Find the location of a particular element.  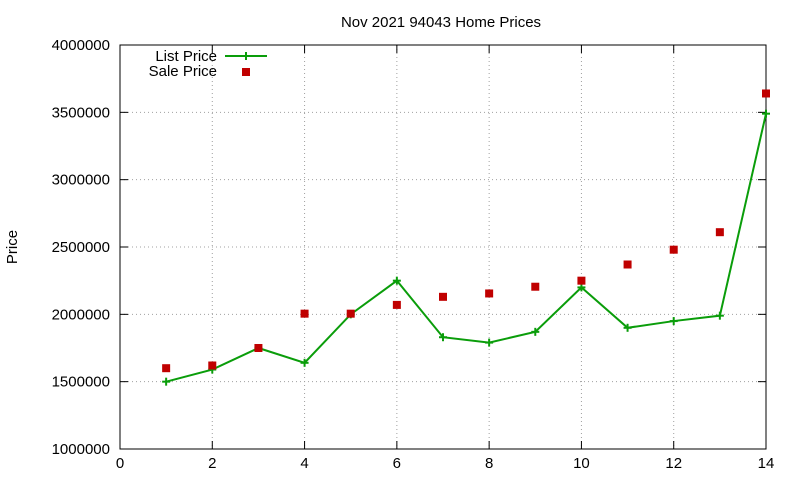

x-tick-label: 10 is located at coordinates (581, 463).